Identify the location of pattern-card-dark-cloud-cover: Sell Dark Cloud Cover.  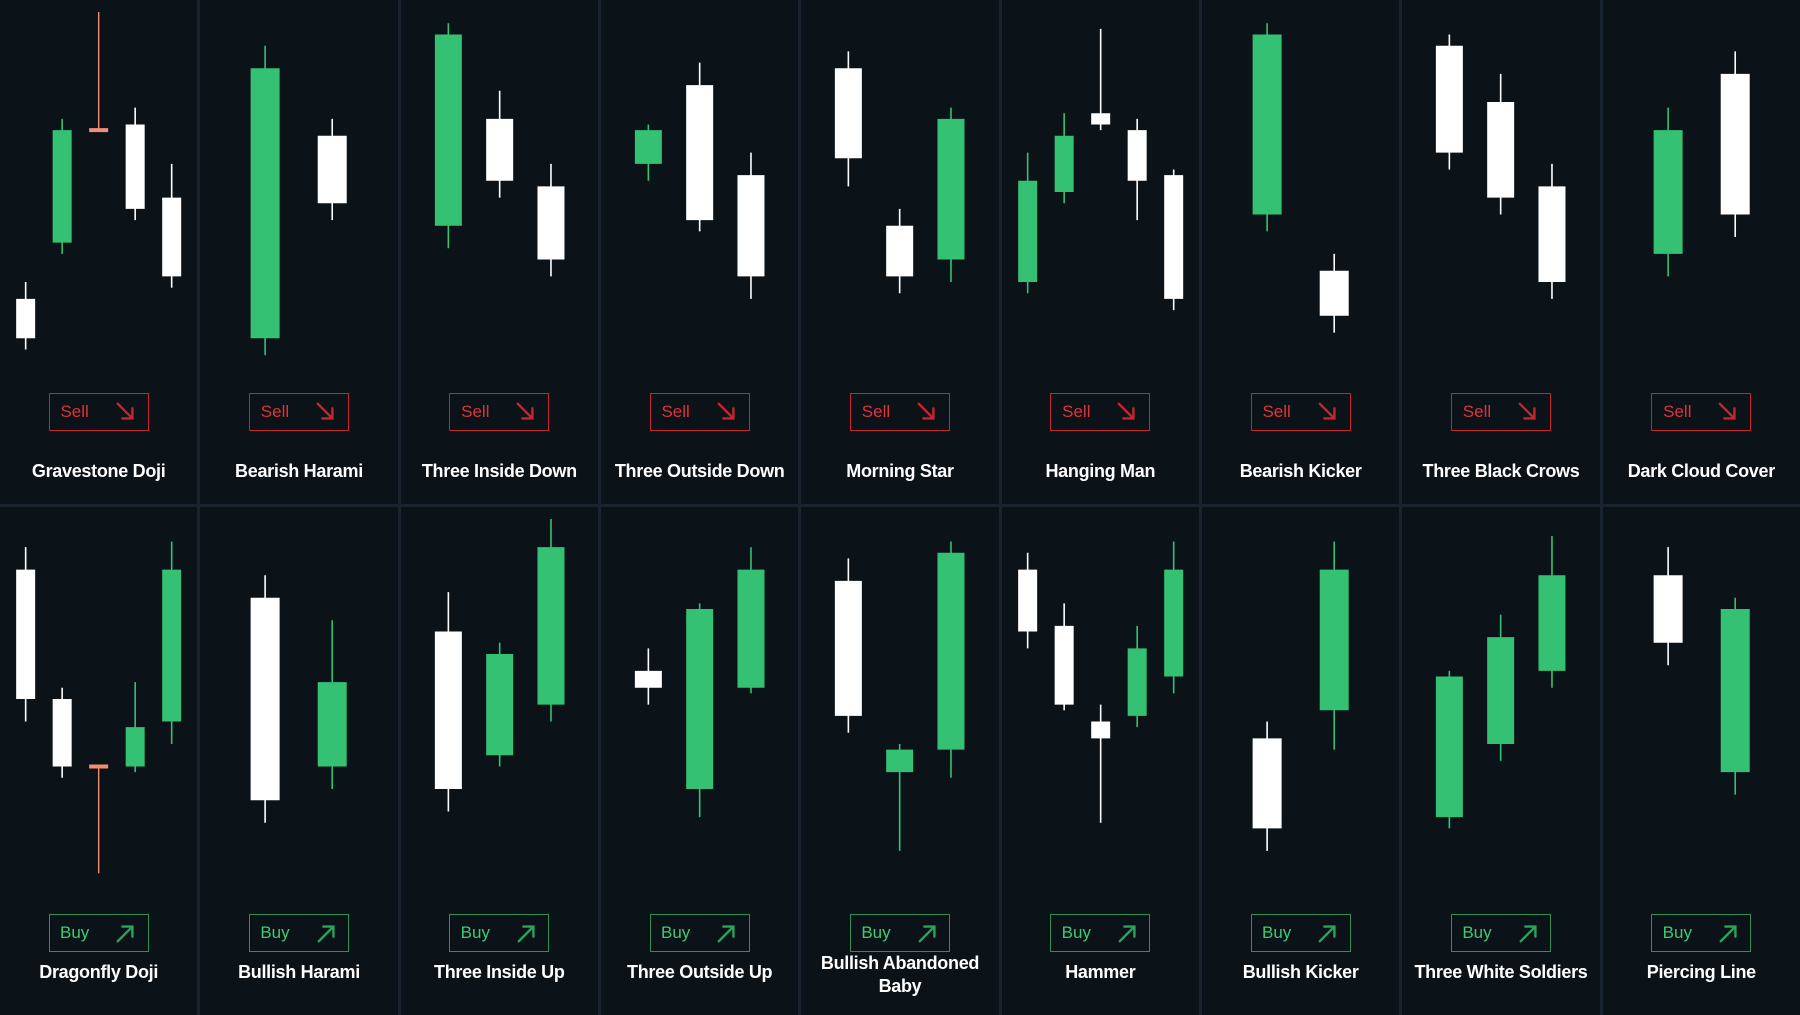
(1701, 252).